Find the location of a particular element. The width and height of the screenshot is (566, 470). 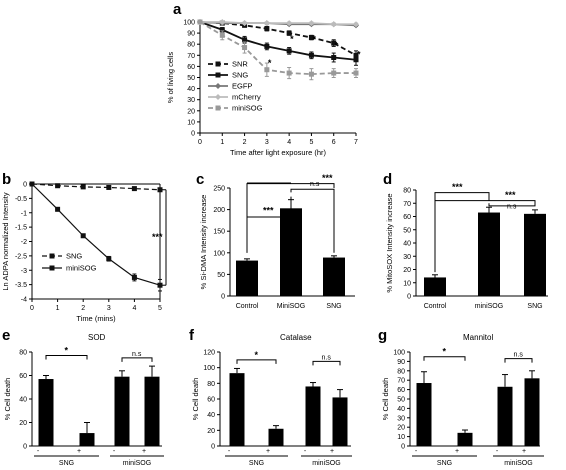

panel-letter-e: e is located at coordinates (6, 335).